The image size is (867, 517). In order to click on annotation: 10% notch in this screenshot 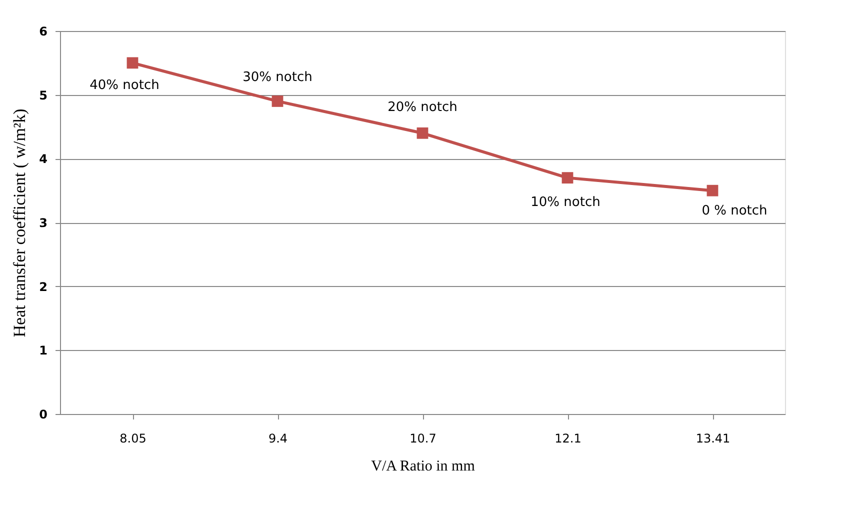, I will do `click(565, 202)`.